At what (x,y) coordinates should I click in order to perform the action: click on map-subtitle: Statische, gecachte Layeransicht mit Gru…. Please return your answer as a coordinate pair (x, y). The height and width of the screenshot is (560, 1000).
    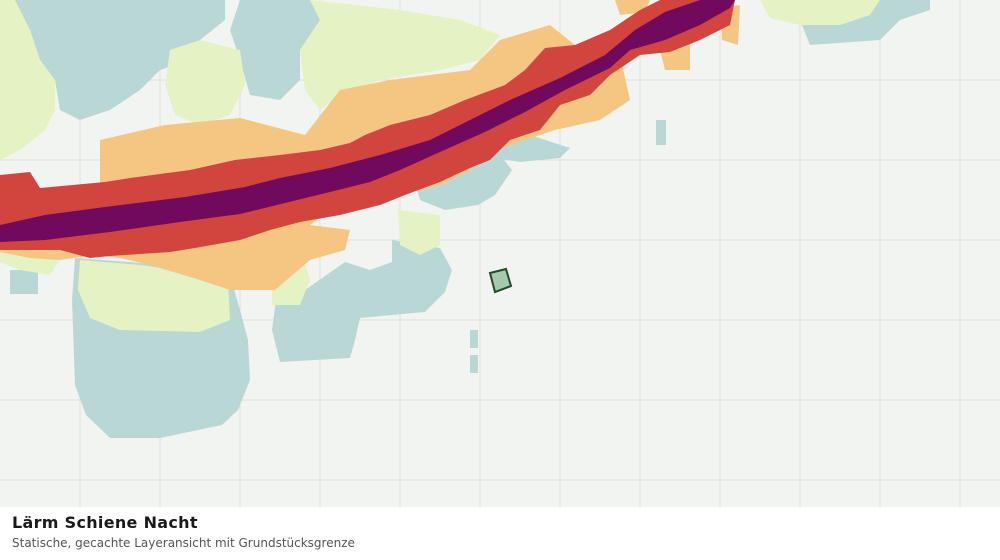
    Looking at the image, I should click on (183, 543).